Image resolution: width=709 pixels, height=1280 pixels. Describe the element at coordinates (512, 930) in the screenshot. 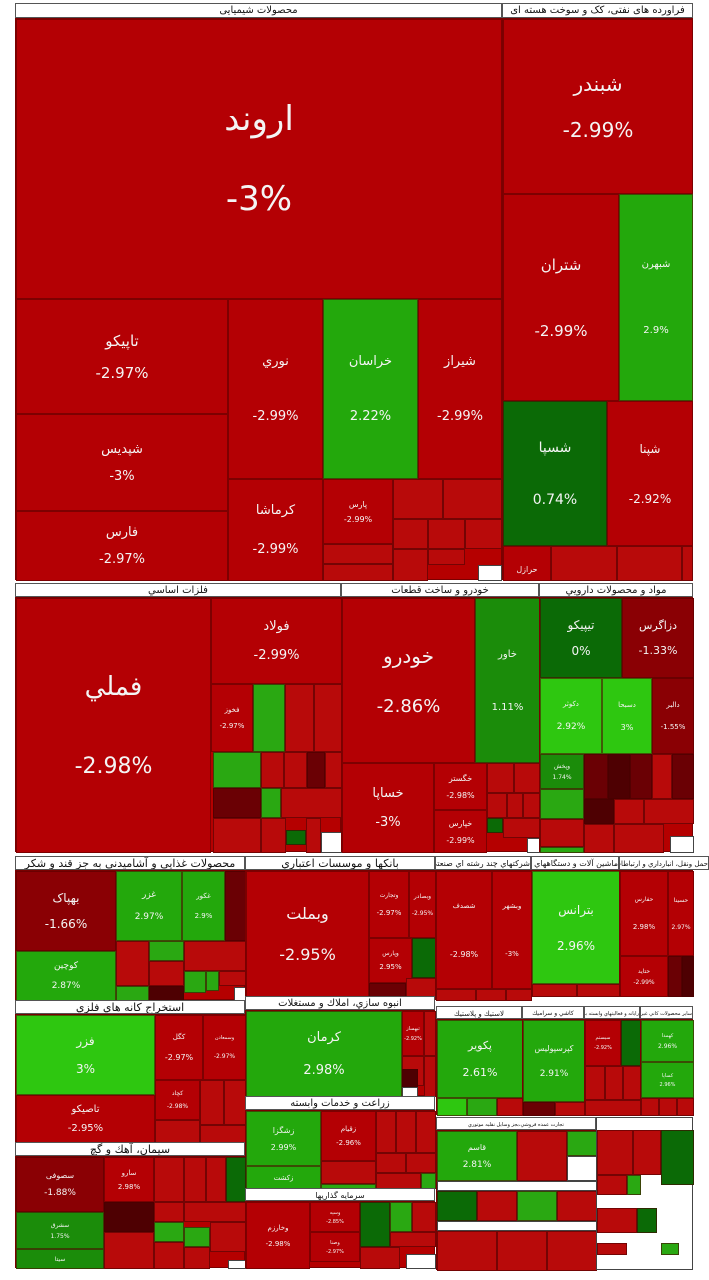

I see `tile-vbshahr: وبشهر -3%` at that location.